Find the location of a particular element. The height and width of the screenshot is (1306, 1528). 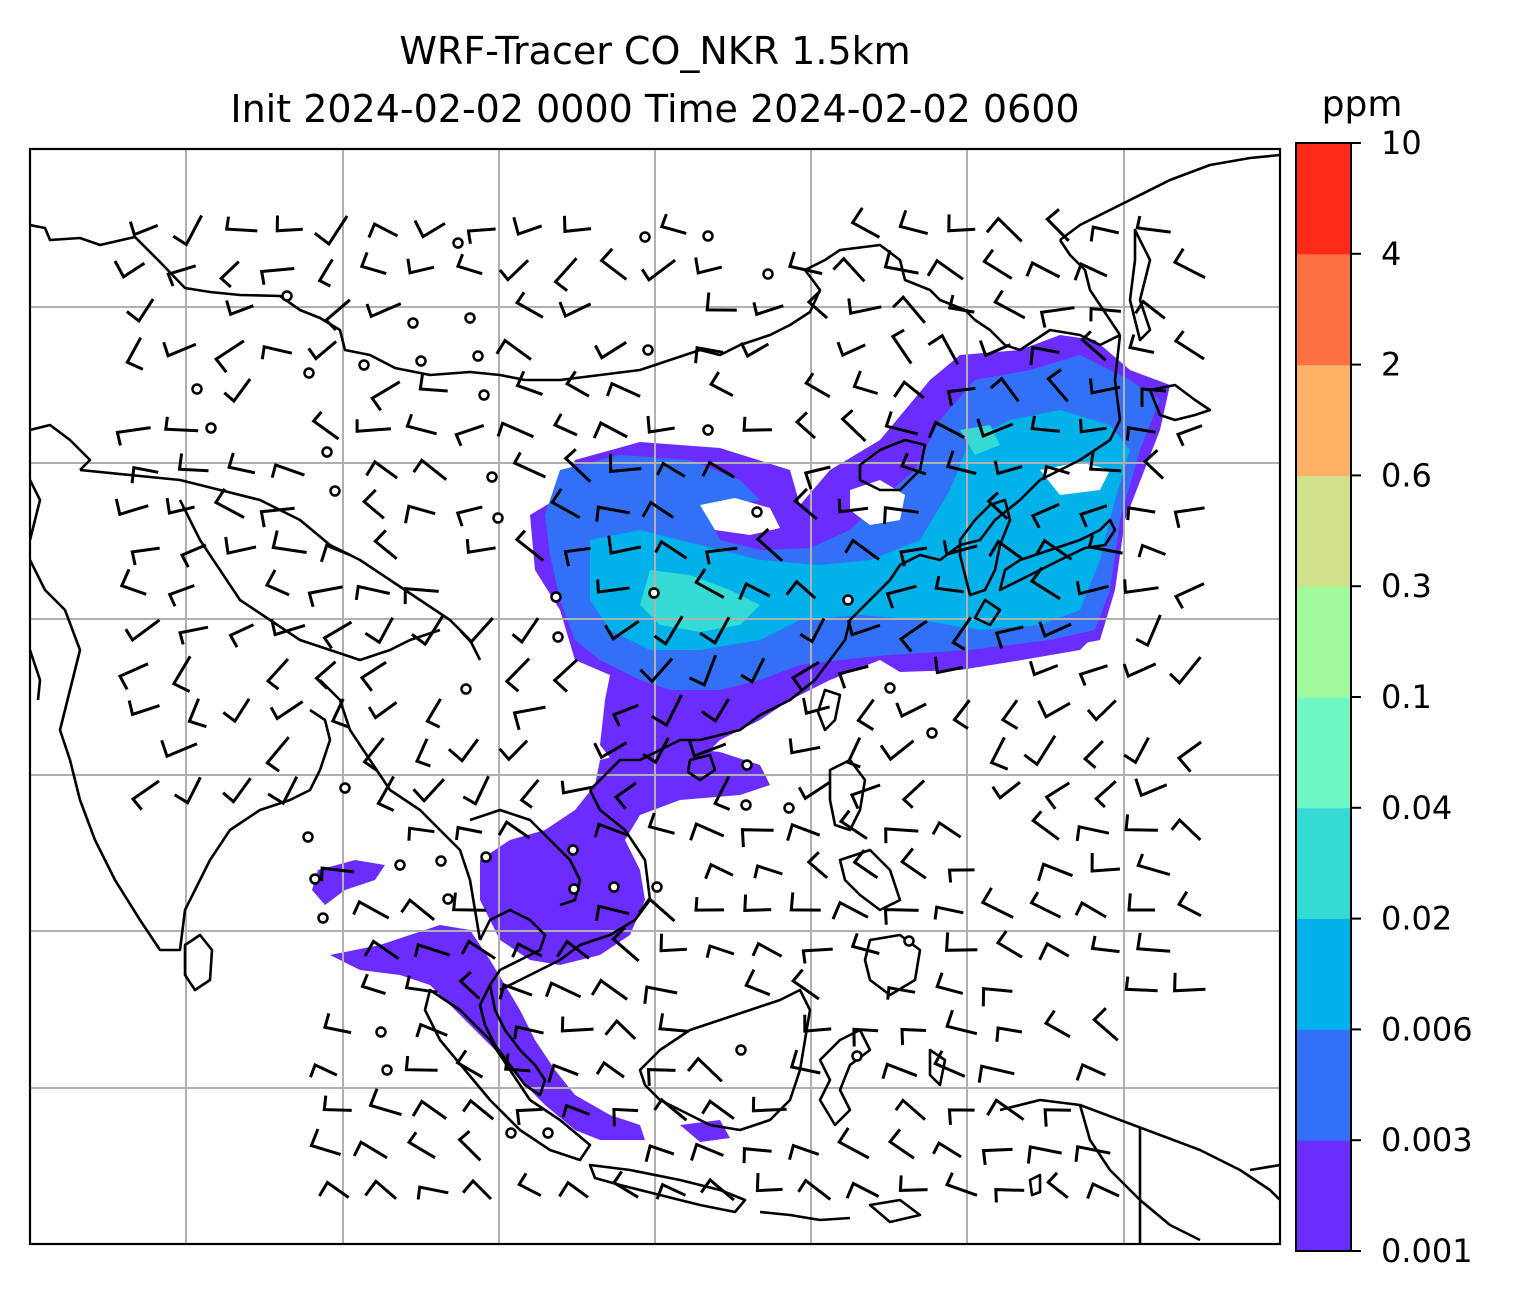

map-title-line1: WRF-Tracer CO_NKR 1.5km is located at coordinates (655, 51).